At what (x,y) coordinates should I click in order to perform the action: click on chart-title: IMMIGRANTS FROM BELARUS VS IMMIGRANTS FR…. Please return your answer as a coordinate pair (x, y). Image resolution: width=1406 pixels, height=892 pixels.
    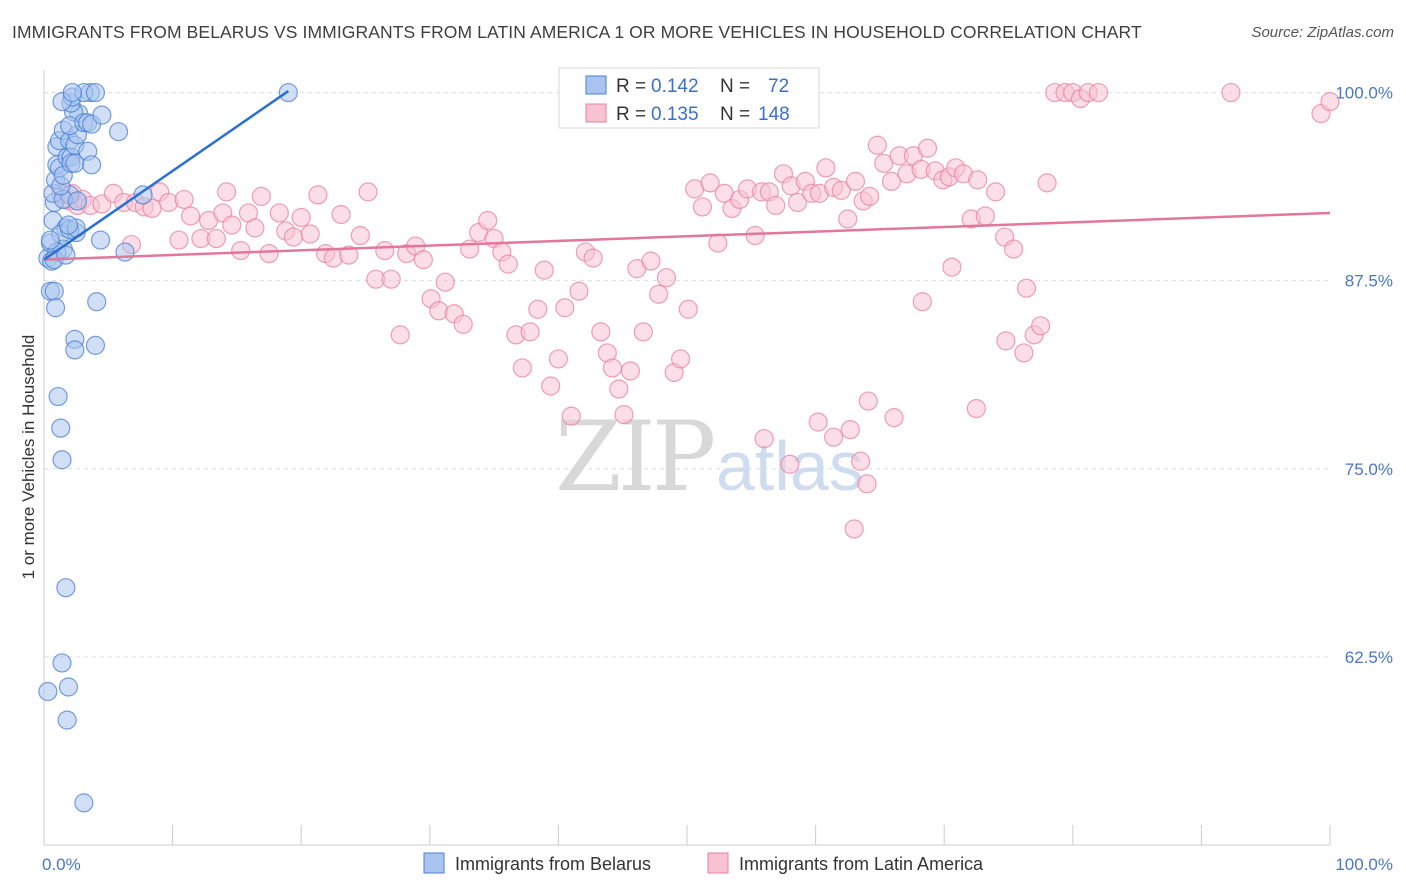
    Looking at the image, I should click on (577, 32).